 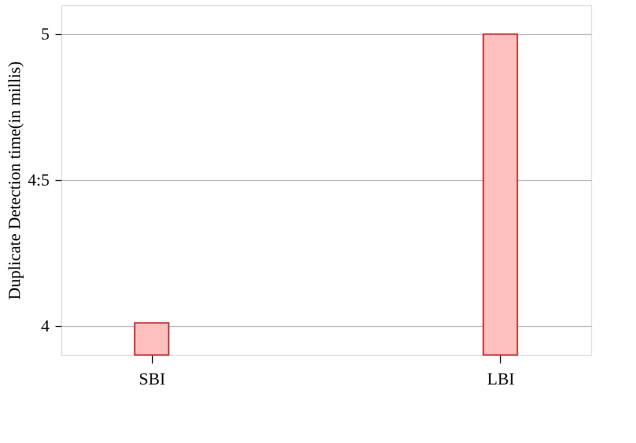 I want to click on y-tick-label: 5, so click(x=45, y=34).